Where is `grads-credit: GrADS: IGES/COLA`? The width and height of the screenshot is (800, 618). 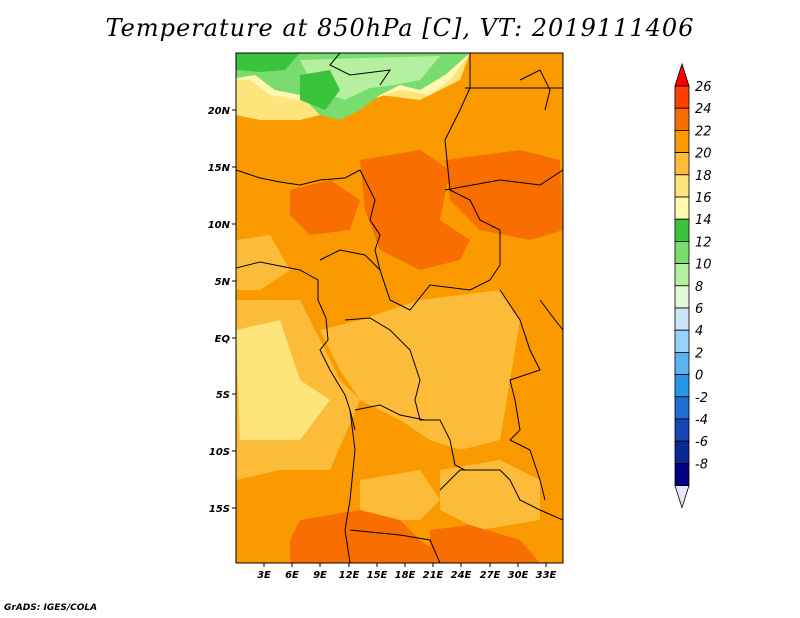
grads-credit: GrADS: IGES/COLA is located at coordinates (51, 608).